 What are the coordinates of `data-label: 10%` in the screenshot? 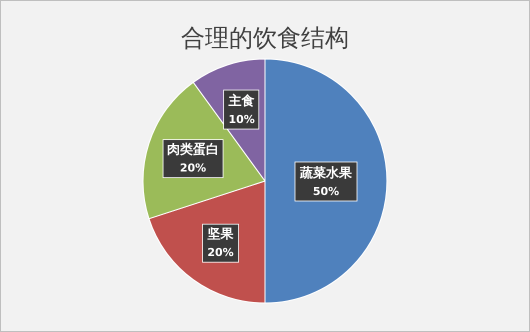 It's located at (241, 119).